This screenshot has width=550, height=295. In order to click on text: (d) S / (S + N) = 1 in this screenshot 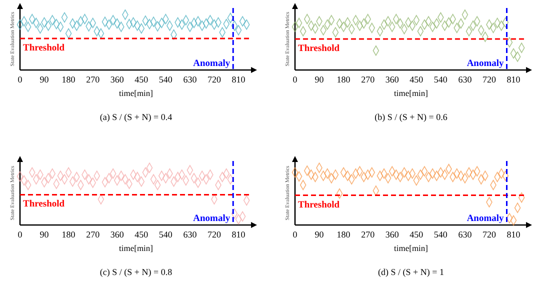, I will do `click(411, 272)`.